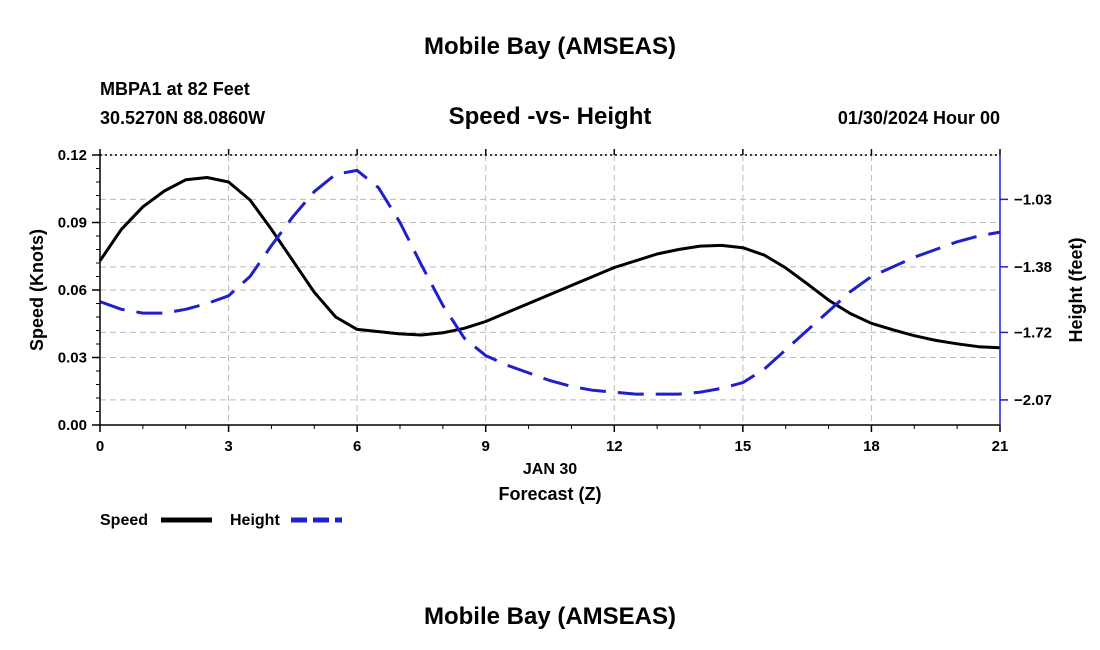 The image size is (1100, 650). What do you see at coordinates (743, 446) in the screenshot?
I see `x-tick-label: 15` at bounding box center [743, 446].